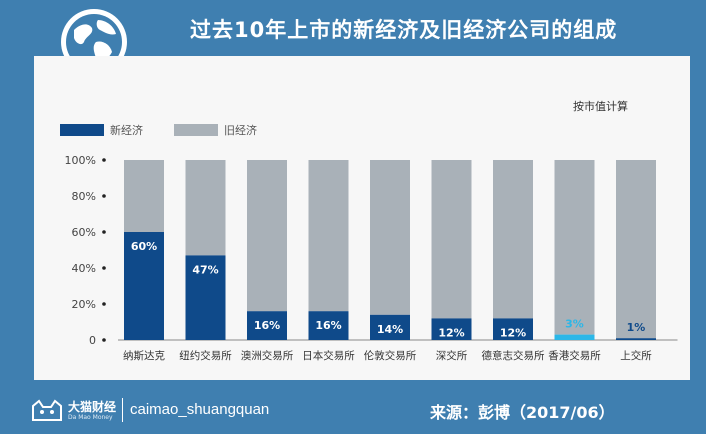  What do you see at coordinates (205, 355) in the screenshot?
I see `x-tick-label: 纽约交易所` at bounding box center [205, 355].